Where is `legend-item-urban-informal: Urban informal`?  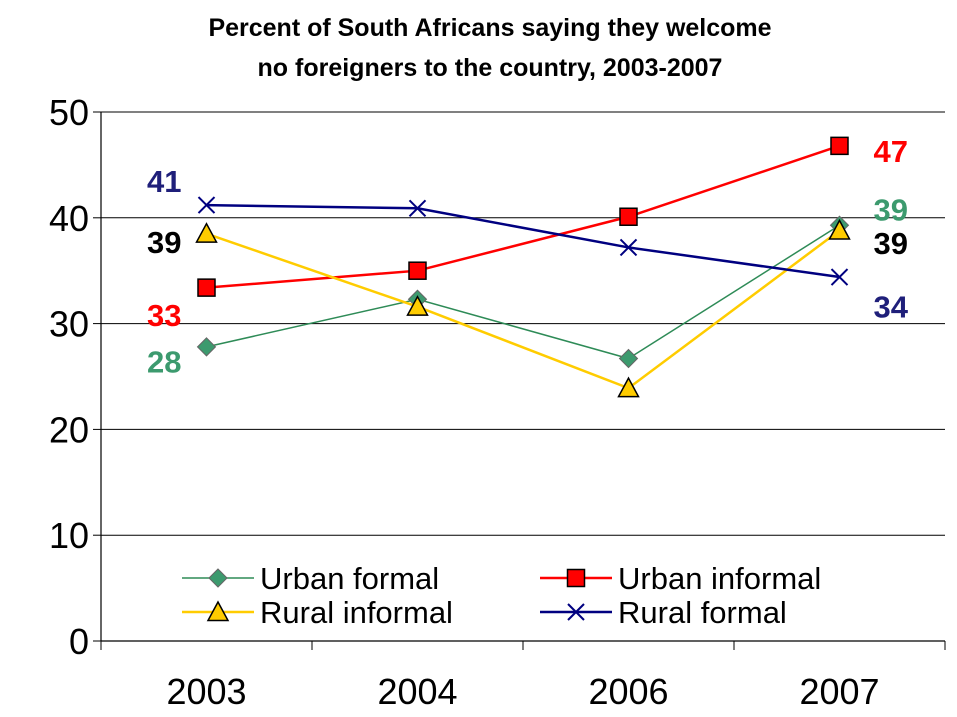 legend-item-urban-informal: Urban informal is located at coordinates (680, 578).